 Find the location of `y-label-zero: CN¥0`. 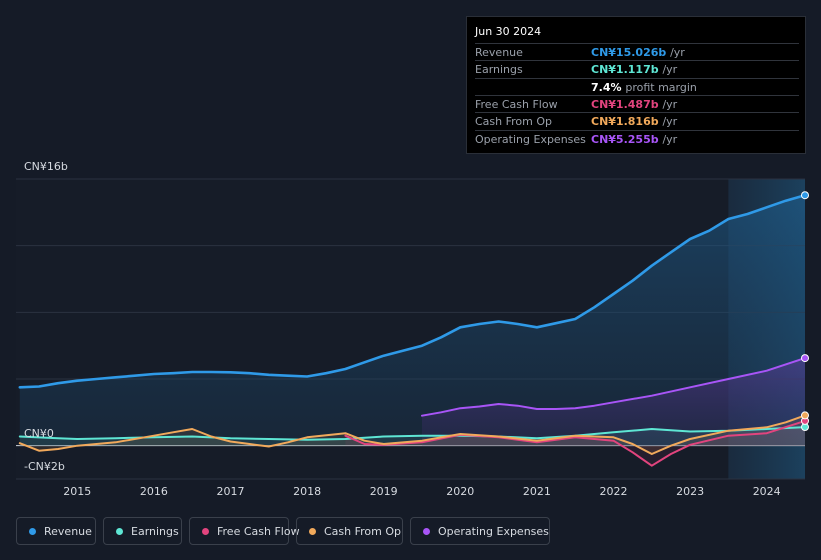

y-label-zero: CN¥0 is located at coordinates (39, 433).